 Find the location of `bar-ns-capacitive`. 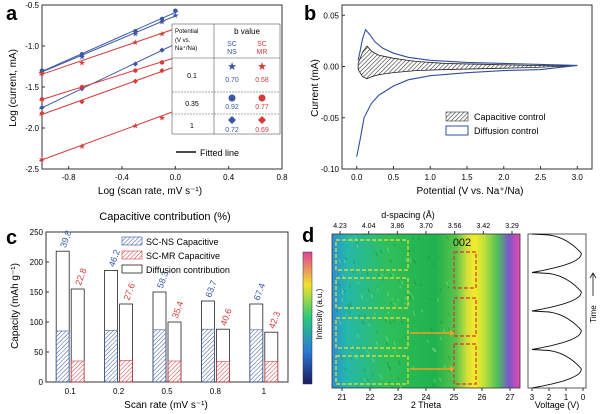

bar-ns-capacitive is located at coordinates (159, 356).